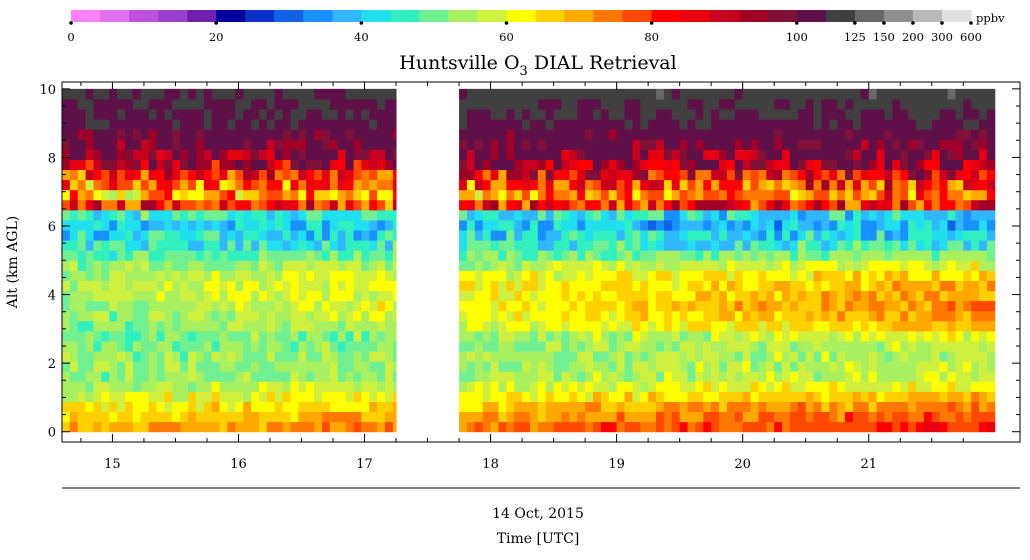  Describe the element at coordinates (70, 37) in the screenshot. I see `colorbar-tick-label: 0` at that location.